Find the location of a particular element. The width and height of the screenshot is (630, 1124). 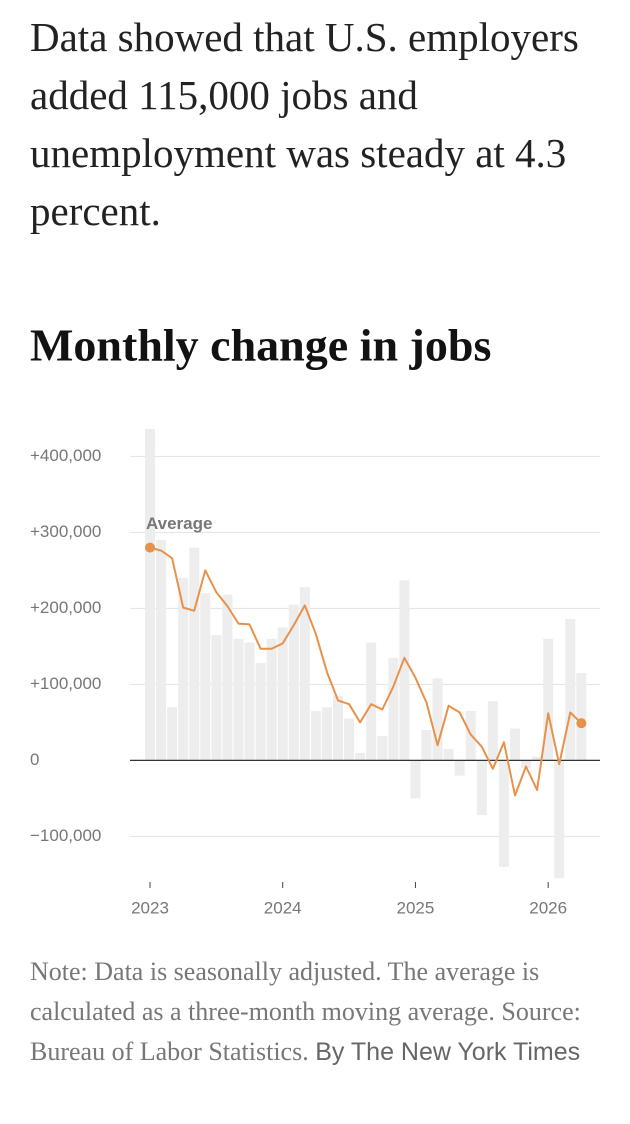

x-tick-label: 2023 is located at coordinates (150, 907).